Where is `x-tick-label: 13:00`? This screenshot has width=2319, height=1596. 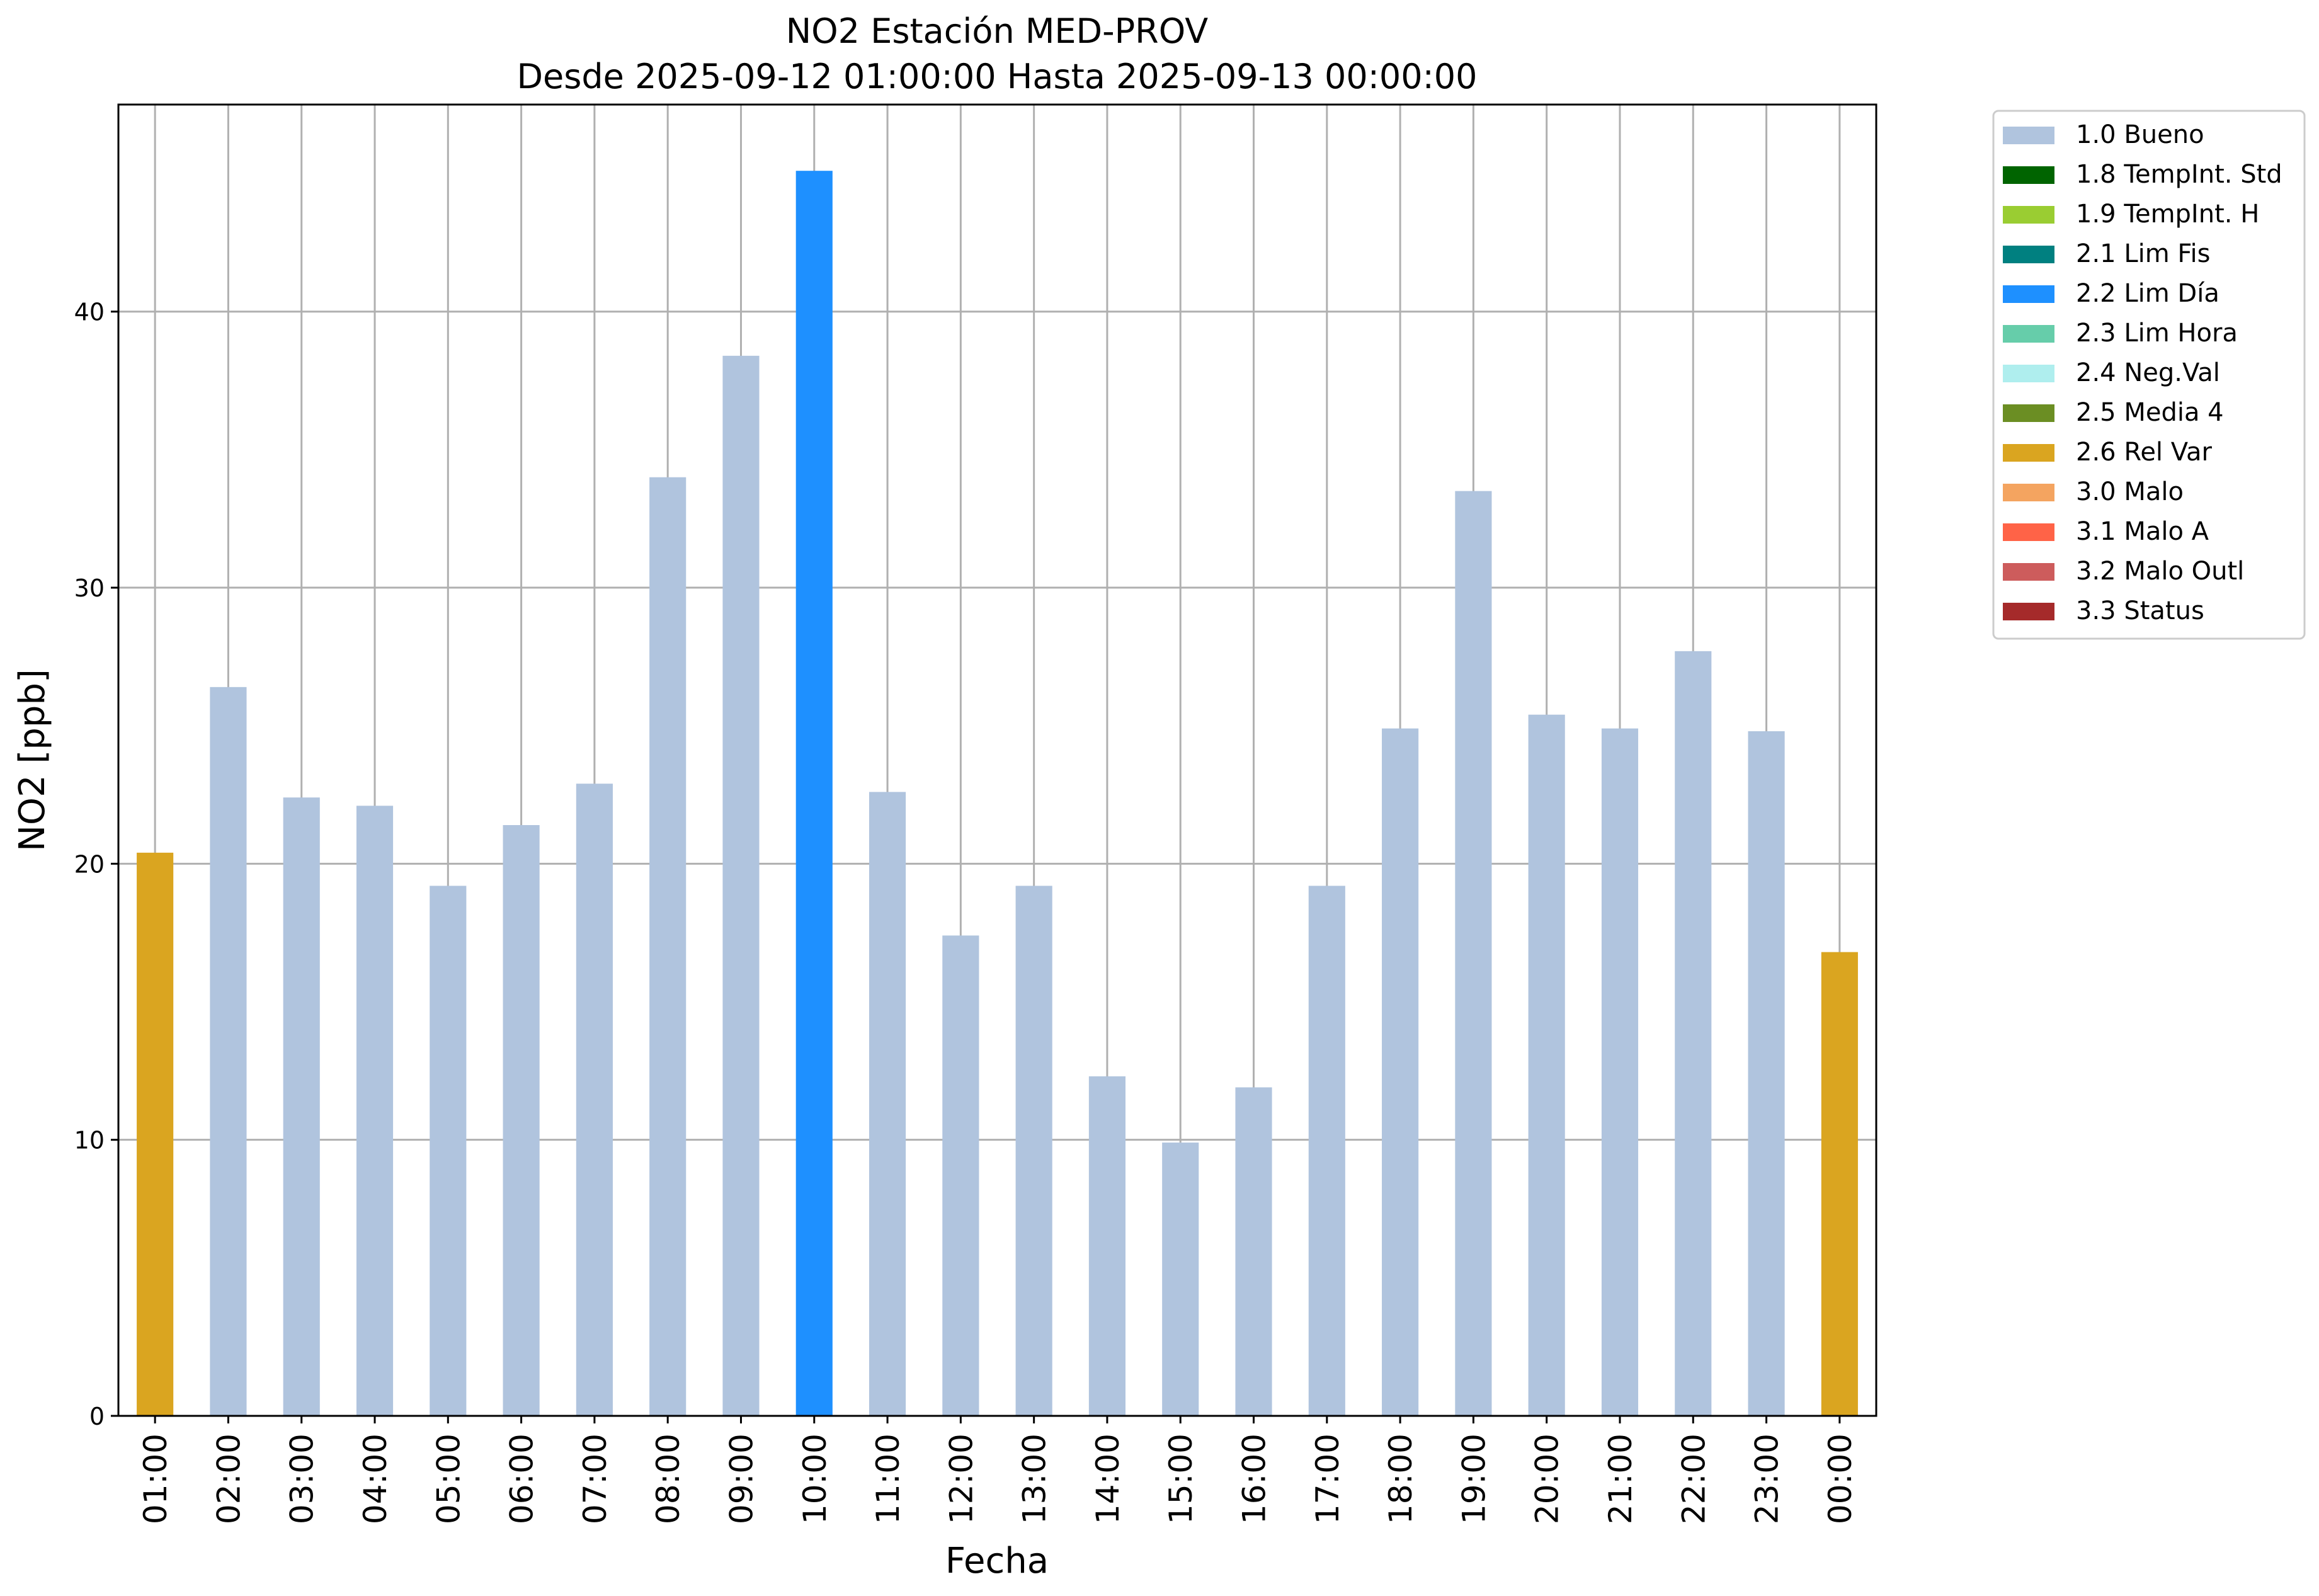 x-tick-label: 13:00 is located at coordinates (1035, 1479).